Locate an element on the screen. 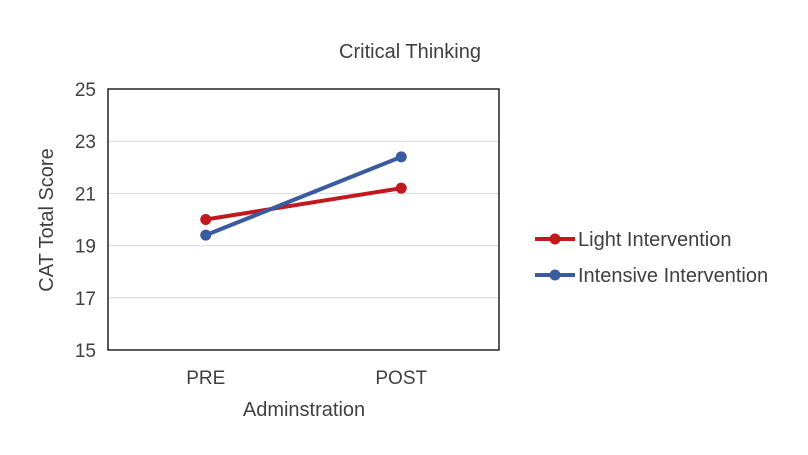  x-tick-label: PRE is located at coordinates (205, 378).